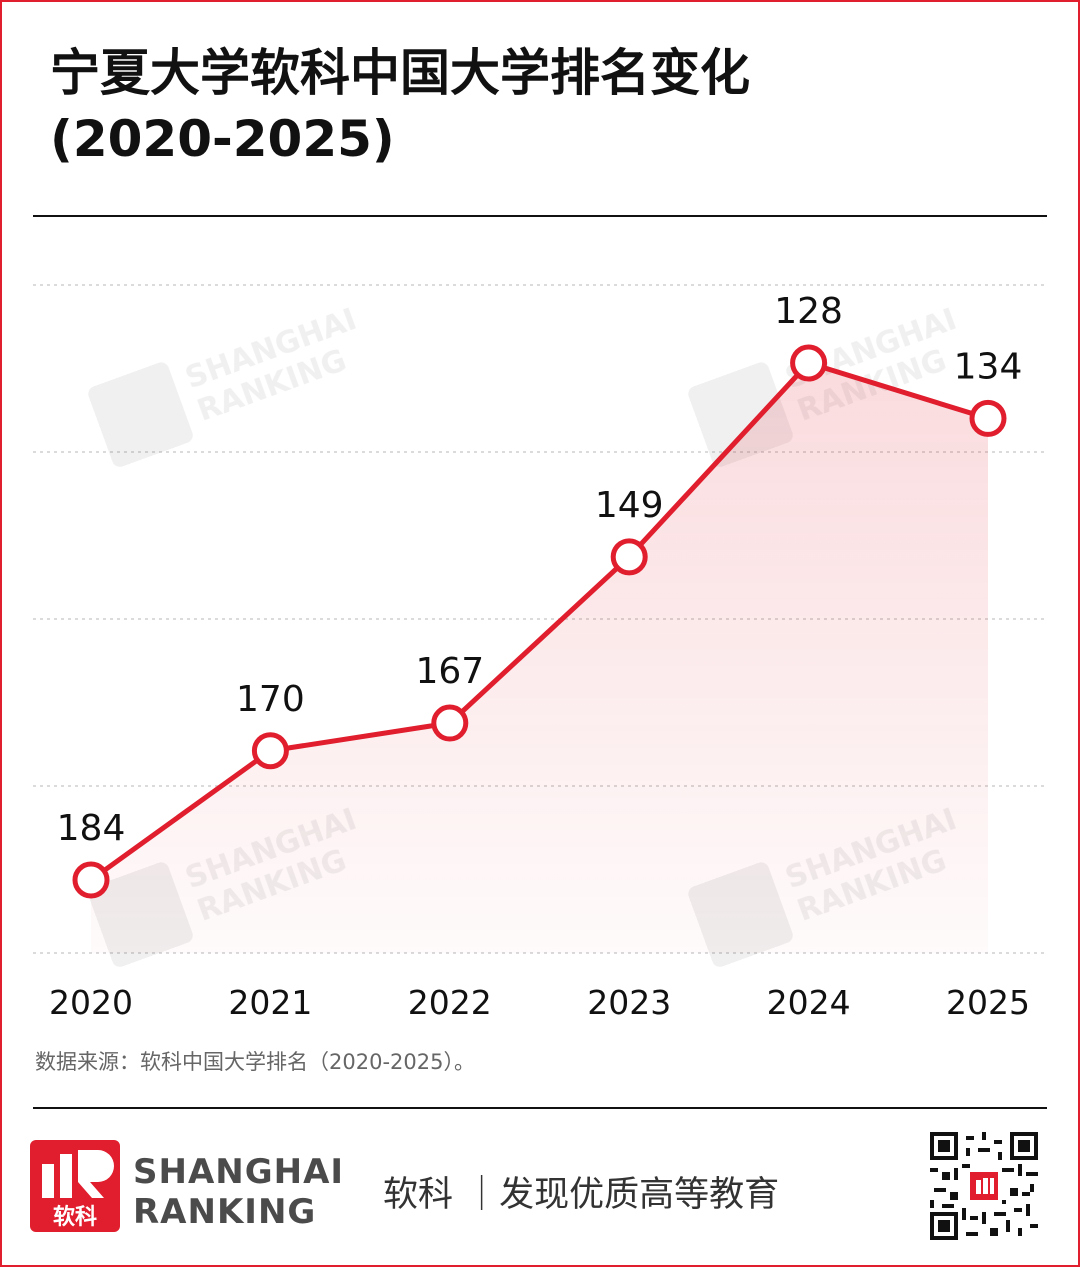 The height and width of the screenshot is (1267, 1080). I want to click on data-label-2024: 128, so click(808, 311).